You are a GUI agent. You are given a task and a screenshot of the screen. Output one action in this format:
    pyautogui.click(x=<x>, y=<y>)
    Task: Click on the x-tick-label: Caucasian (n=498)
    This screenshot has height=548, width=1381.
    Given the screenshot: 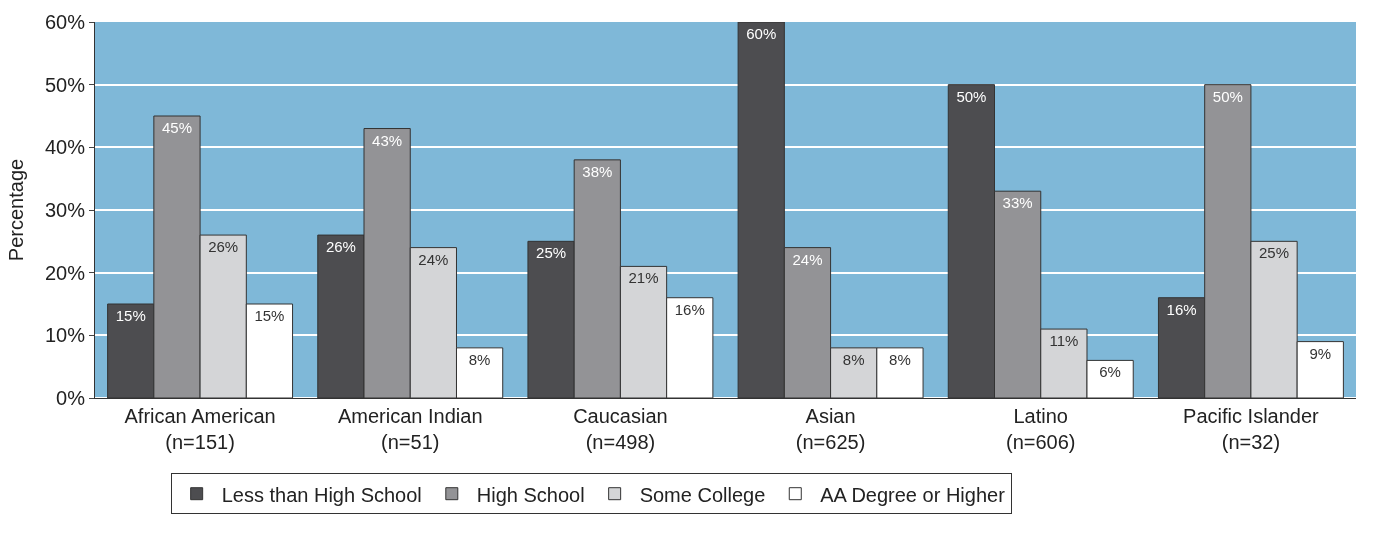 What is the action you would take?
    pyautogui.click(x=620, y=429)
    